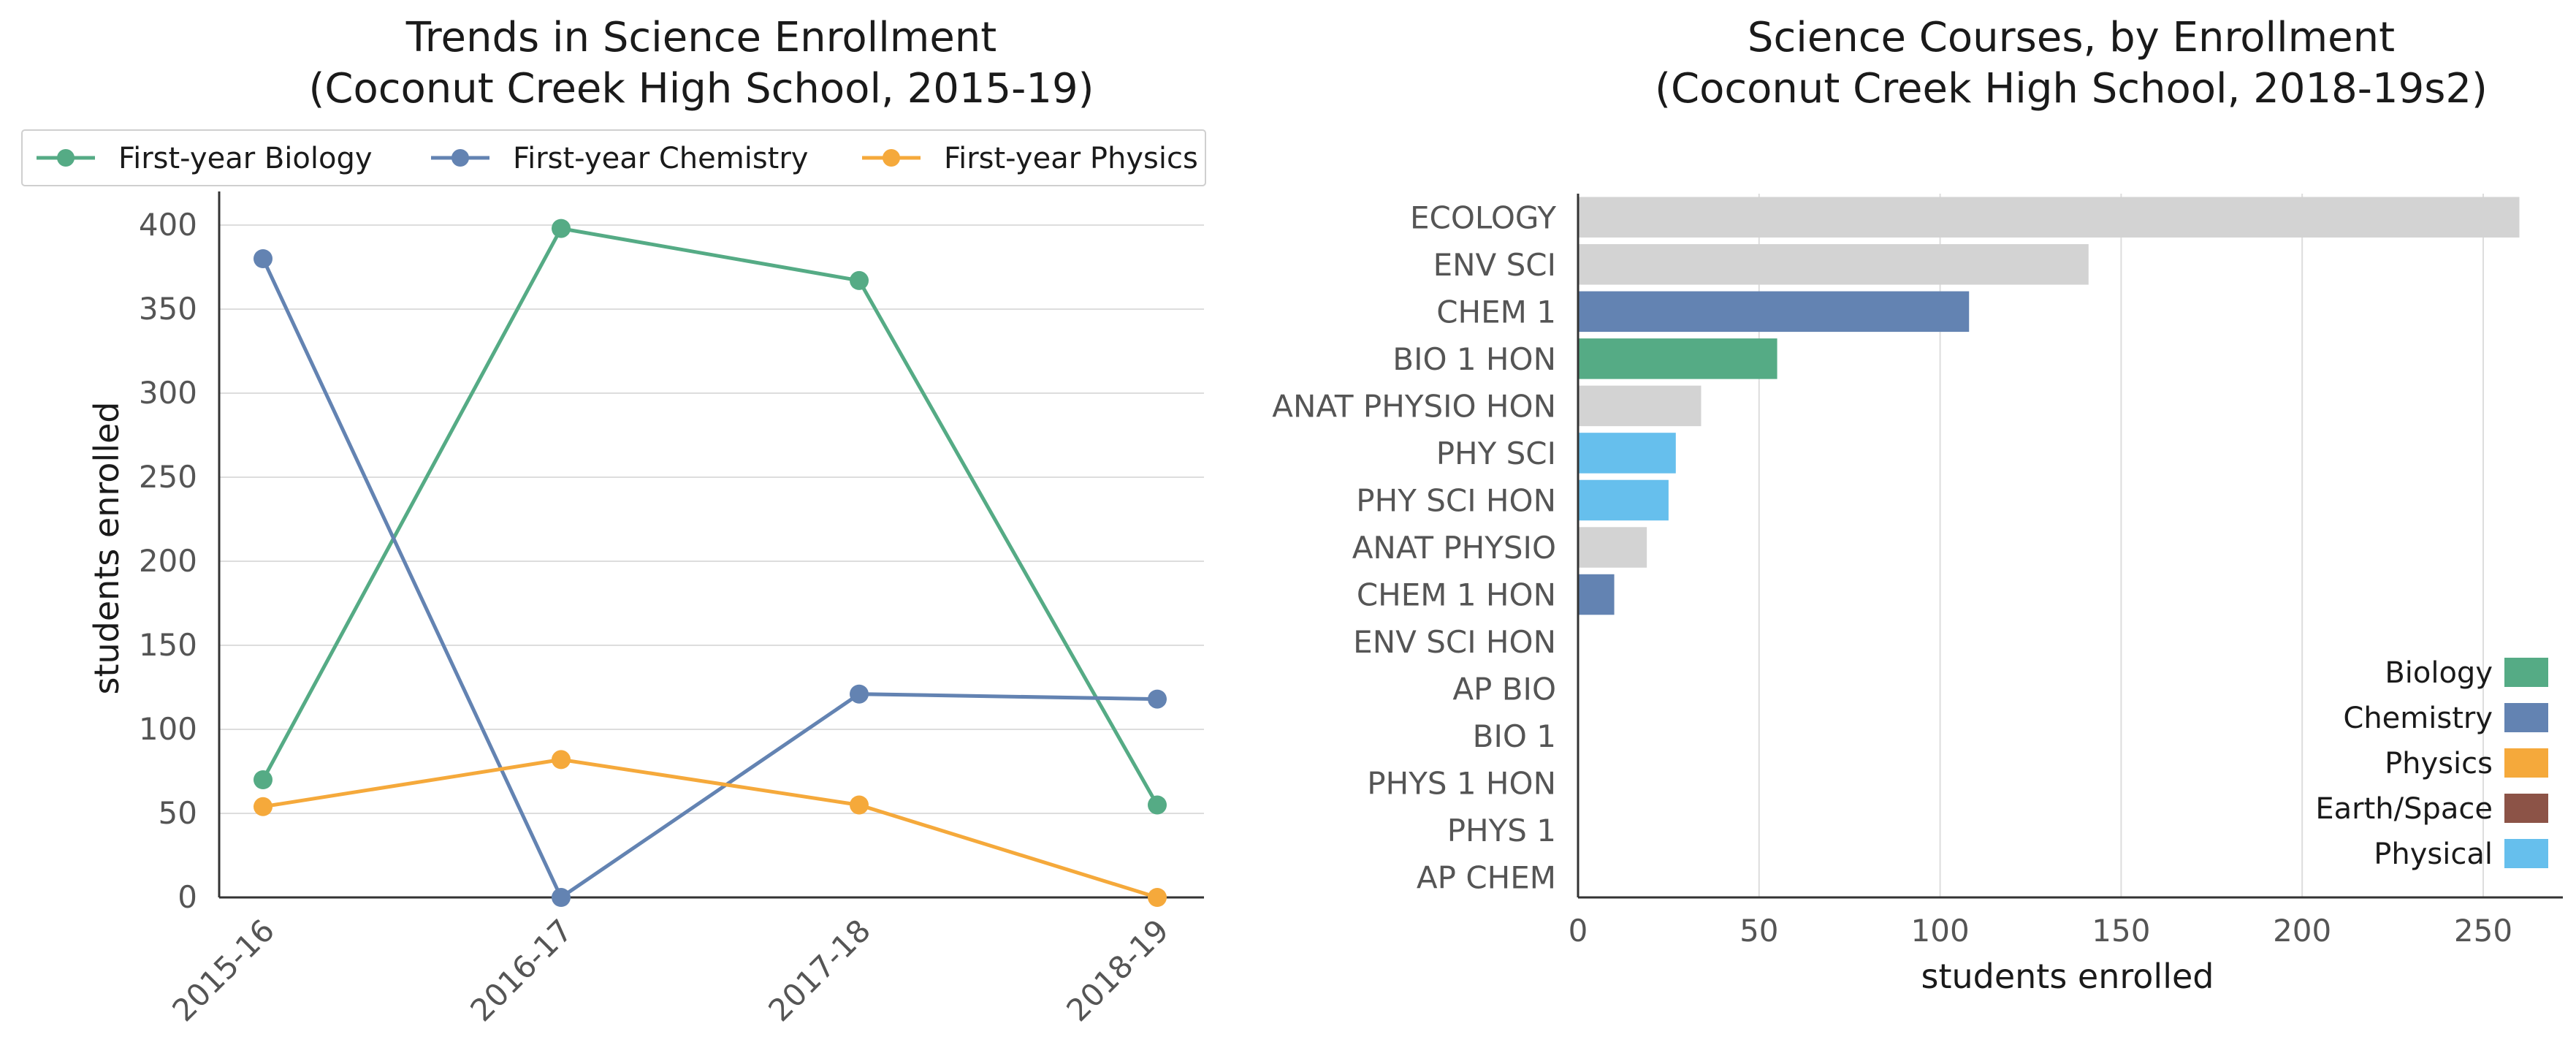 This screenshot has height=1056, width=2576. What do you see at coordinates (107, 548) in the screenshot?
I see `left-y-axis-label: students enrolled` at bounding box center [107, 548].